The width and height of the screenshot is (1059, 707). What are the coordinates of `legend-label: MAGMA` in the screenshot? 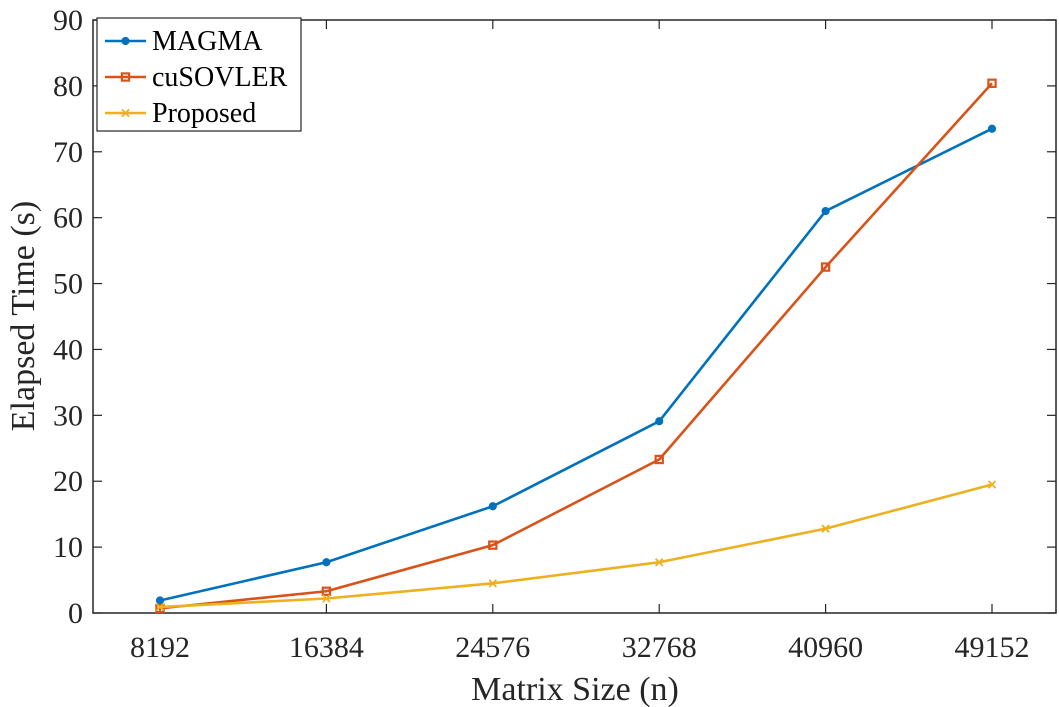 It's located at (207, 41).